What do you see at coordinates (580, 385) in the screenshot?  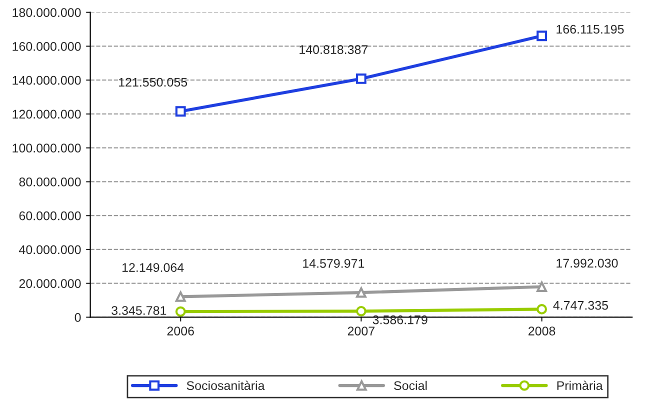 I see `legend-label: Primària` at bounding box center [580, 385].